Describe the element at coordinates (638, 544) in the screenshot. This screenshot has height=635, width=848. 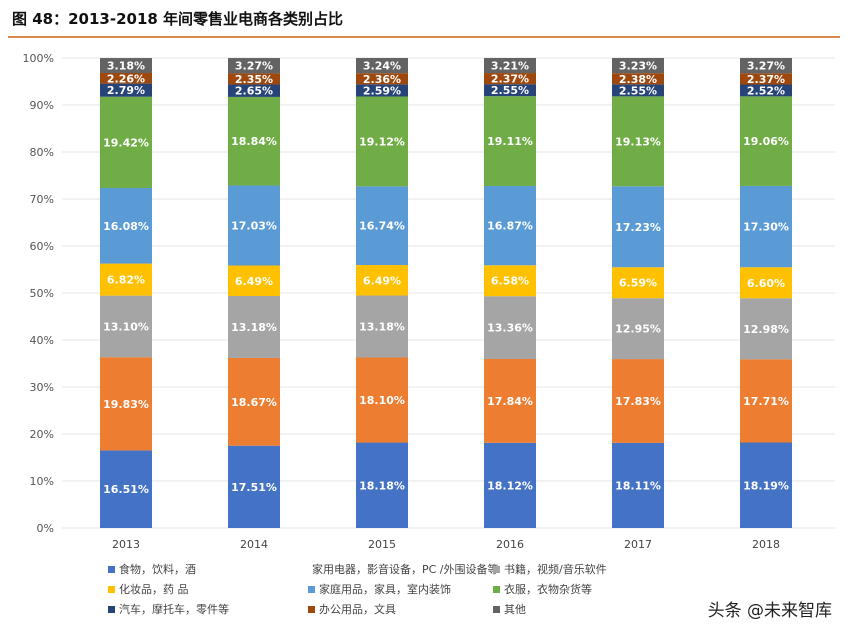
I see `x-tick-label: 2017` at that location.